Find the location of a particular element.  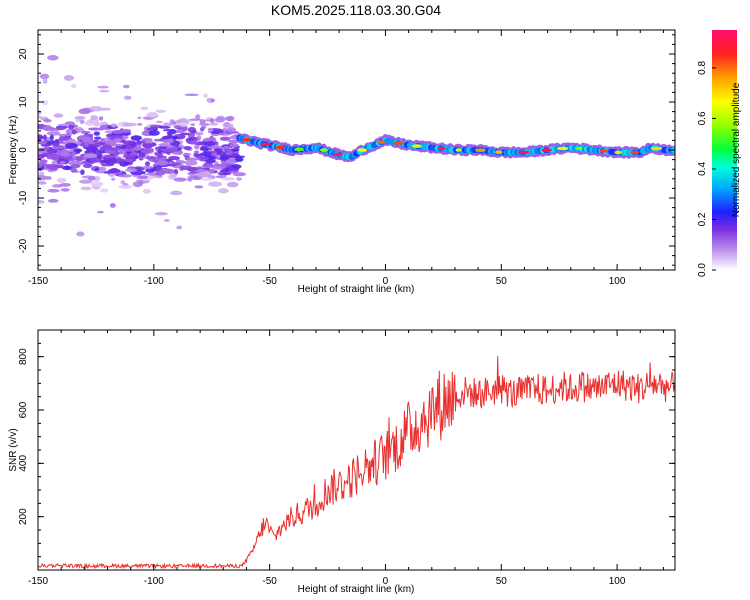

colorbar-tick-label: 0.0 is located at coordinates (702, 270).